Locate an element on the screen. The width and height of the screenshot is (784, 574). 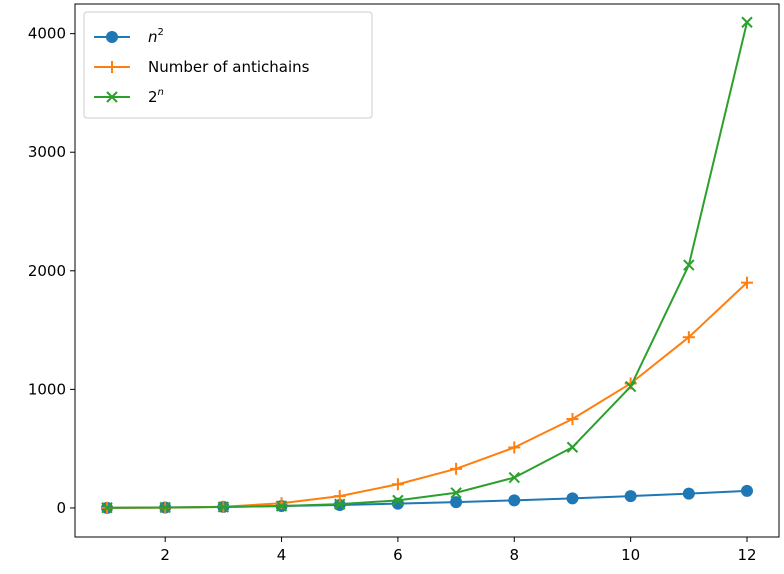
legend-box is located at coordinates (228, 65).